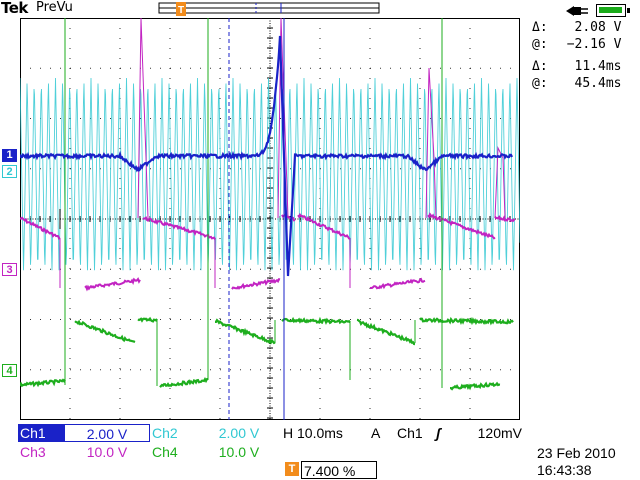 The height and width of the screenshot is (480, 640). I want to click on cursor-readout-v-position: @: −2.16 V, so click(577, 44).